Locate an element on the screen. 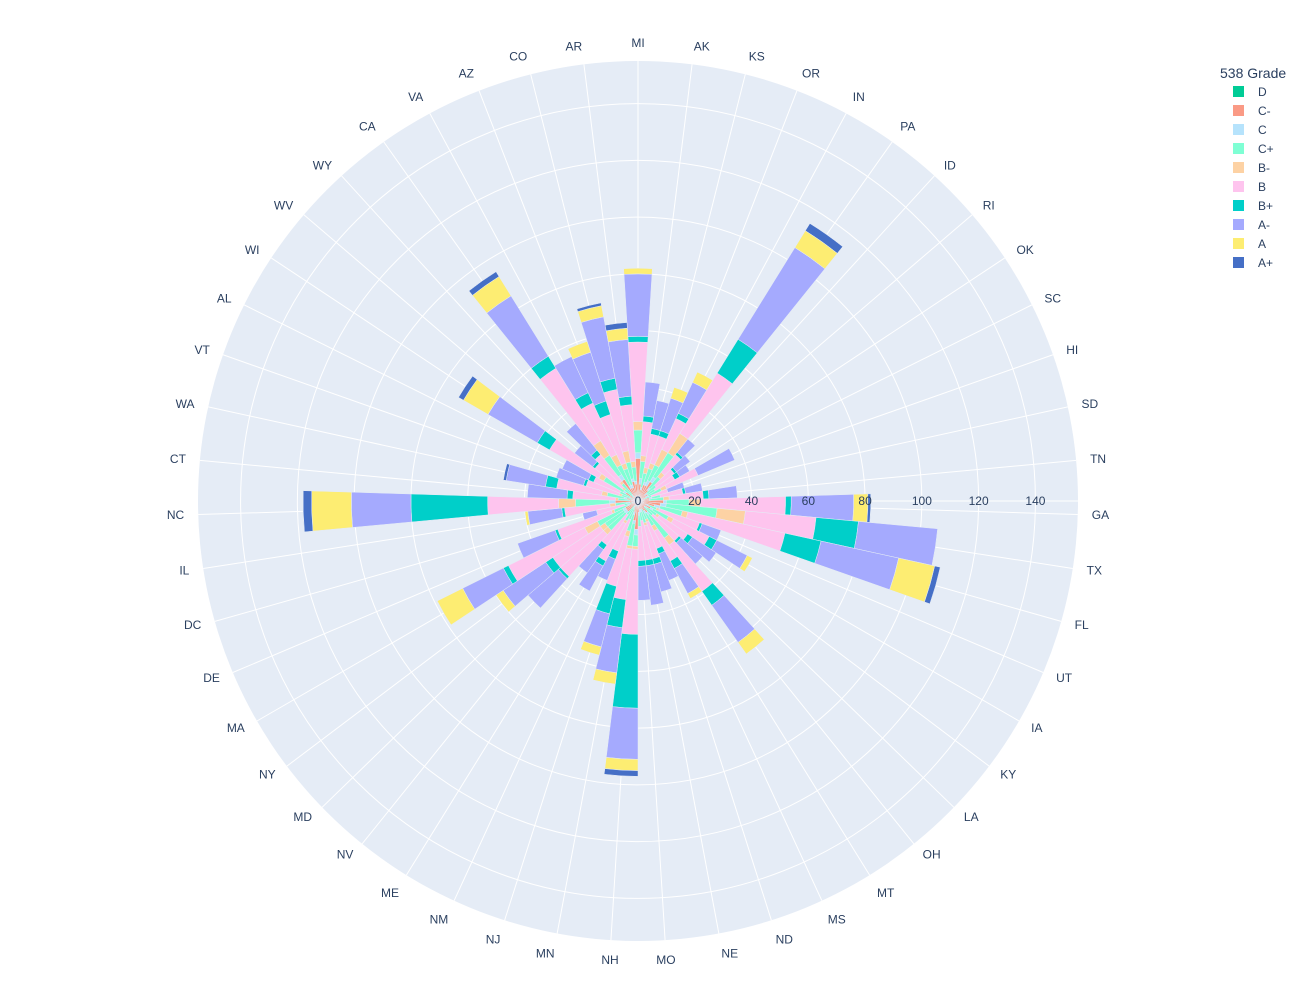 Image resolution: width=1307 pixels, height=1000 pixels. state-label: PA is located at coordinates (907, 126).